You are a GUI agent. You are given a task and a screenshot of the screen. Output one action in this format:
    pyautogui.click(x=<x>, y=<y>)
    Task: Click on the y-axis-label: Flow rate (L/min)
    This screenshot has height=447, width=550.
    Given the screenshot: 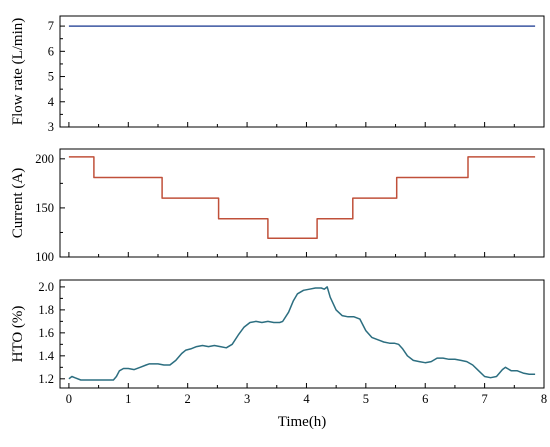 What is the action you would take?
    pyautogui.click(x=18, y=71)
    